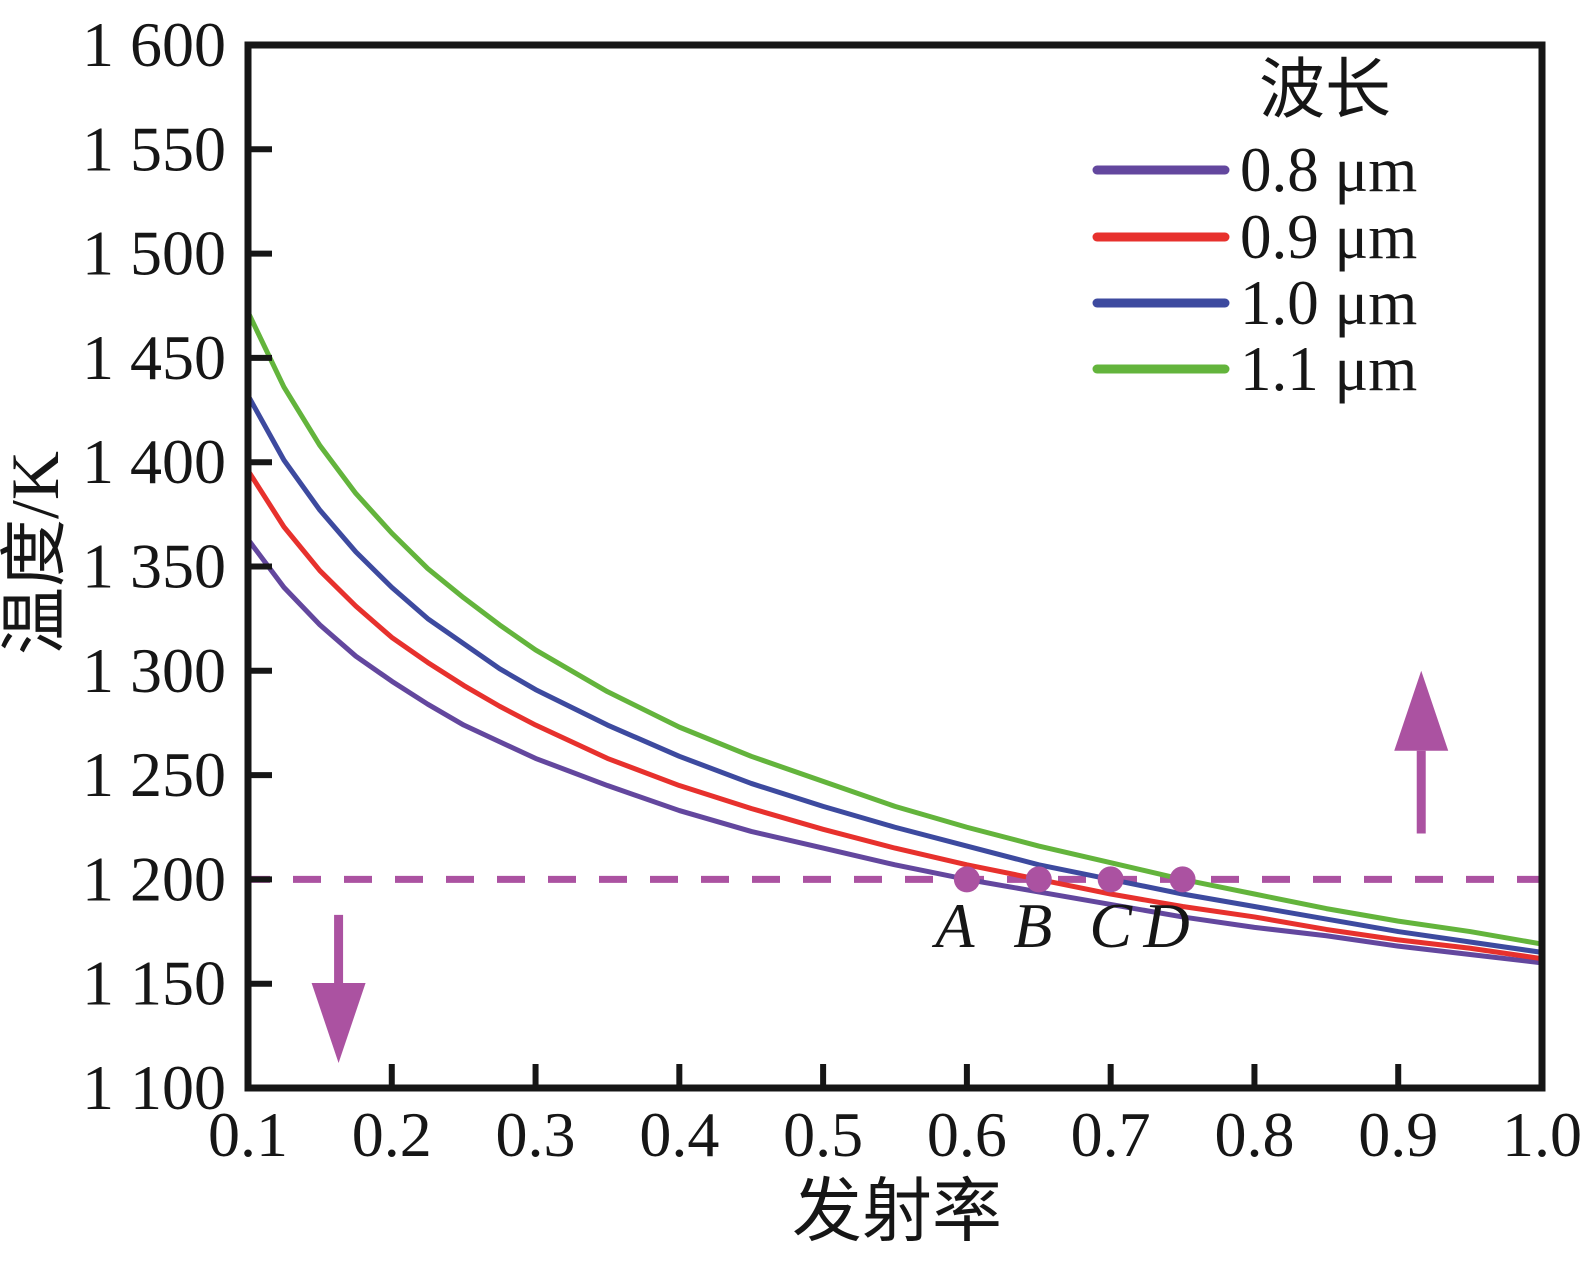 The image size is (1588, 1263). I want to click on point-D, so click(1182, 879).